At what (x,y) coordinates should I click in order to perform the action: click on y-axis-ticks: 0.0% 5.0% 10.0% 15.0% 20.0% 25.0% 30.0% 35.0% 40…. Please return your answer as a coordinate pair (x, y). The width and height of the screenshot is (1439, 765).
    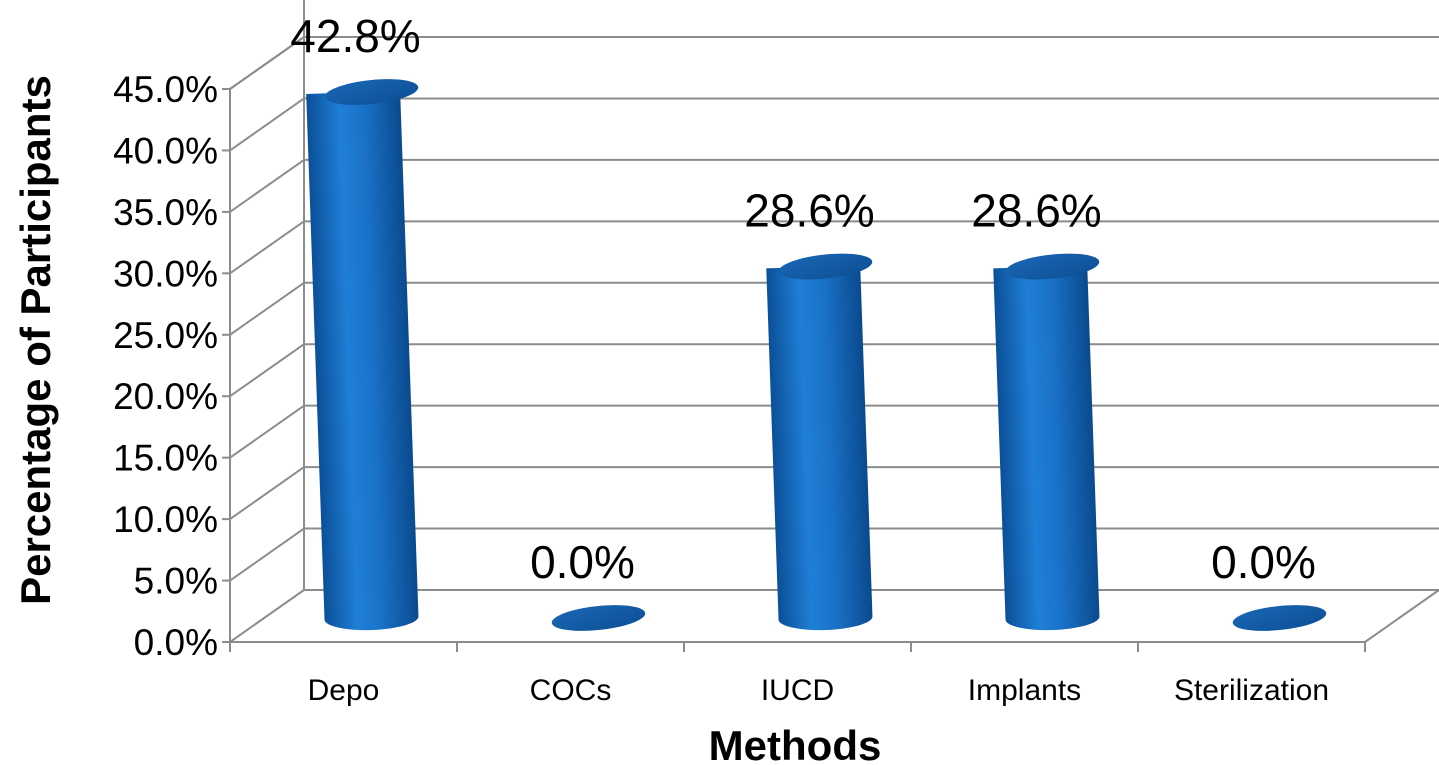
    Looking at the image, I should click on (171, 366).